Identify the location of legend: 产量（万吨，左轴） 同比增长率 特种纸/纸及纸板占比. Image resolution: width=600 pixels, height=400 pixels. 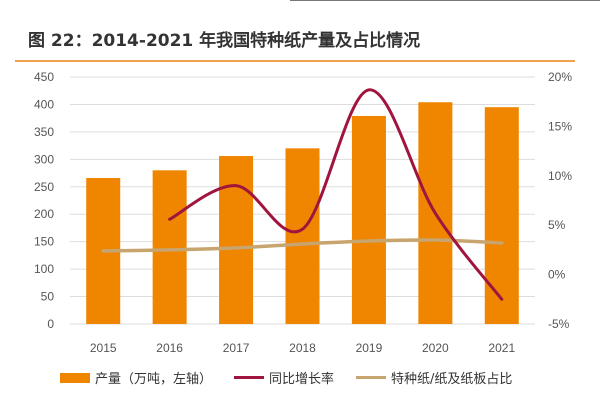
(286, 377).